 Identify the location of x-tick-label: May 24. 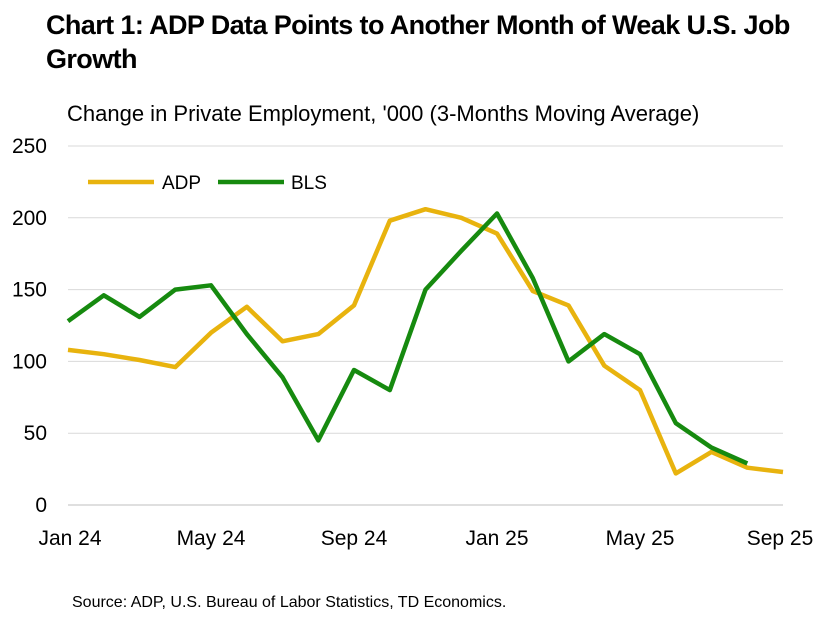
(211, 538).